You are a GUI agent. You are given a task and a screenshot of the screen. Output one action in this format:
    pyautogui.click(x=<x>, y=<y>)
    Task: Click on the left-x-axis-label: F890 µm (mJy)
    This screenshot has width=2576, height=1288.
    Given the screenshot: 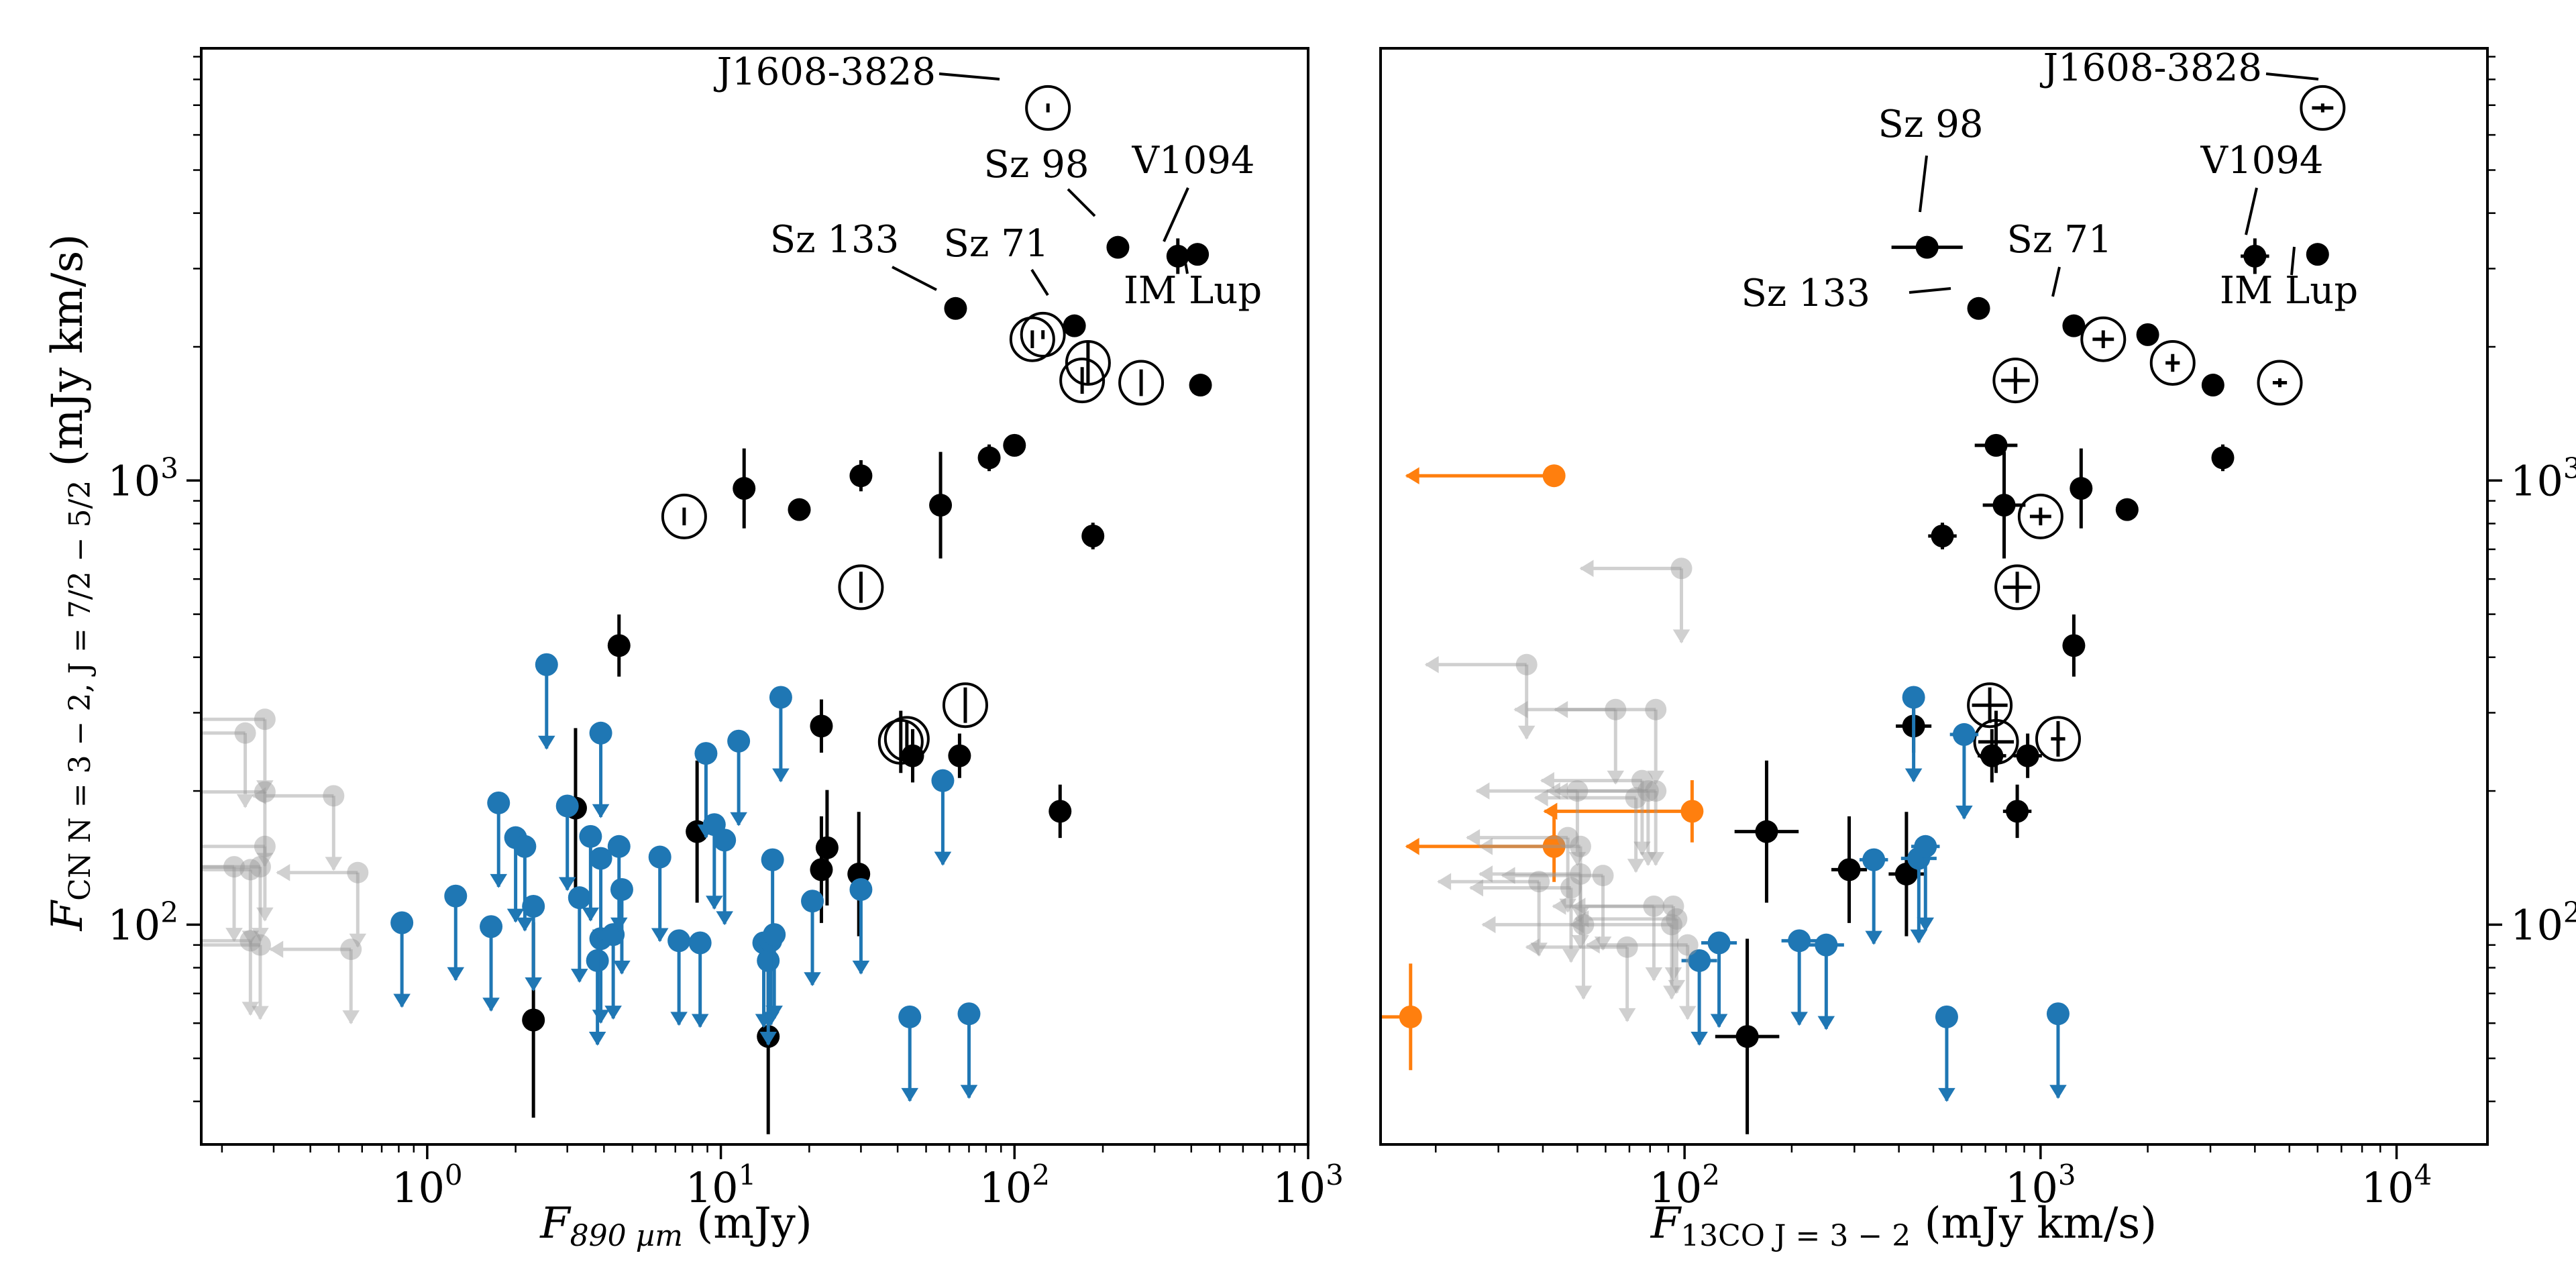 What is the action you would take?
    pyautogui.click(x=675, y=1226)
    